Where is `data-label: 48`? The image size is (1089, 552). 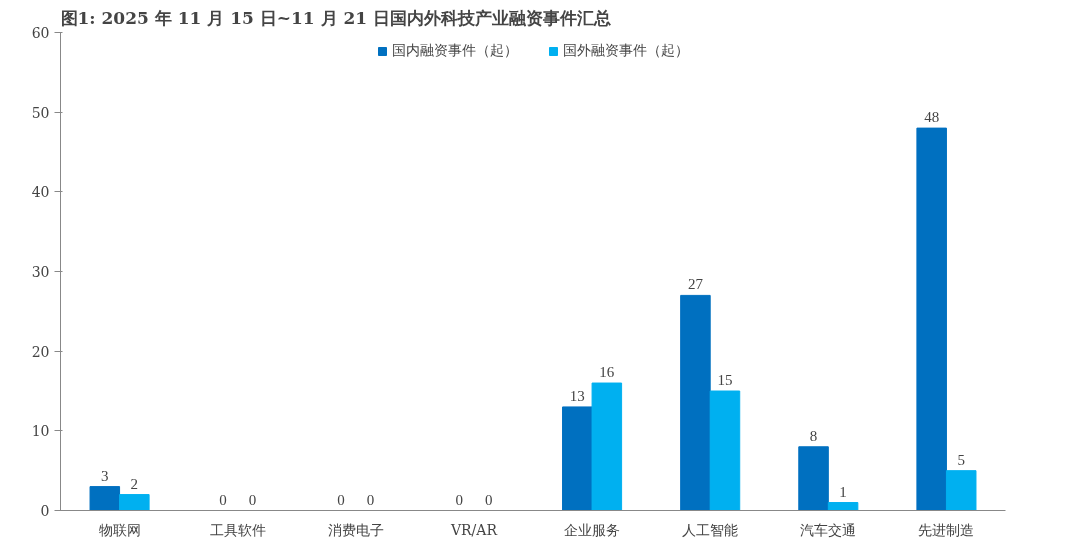 data-label: 48 is located at coordinates (932, 117).